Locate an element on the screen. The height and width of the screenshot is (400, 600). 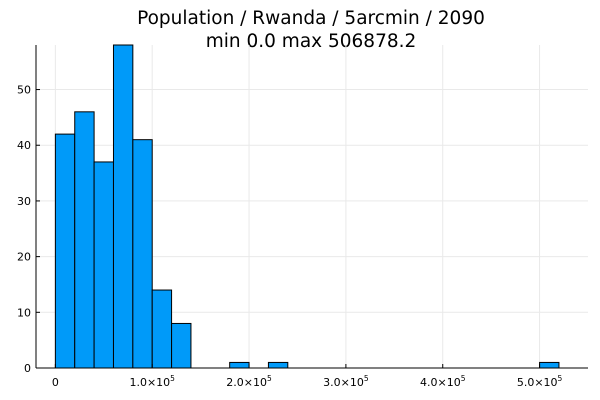
chart-title: Population / Rwanda / 5arcmin / 2090 is located at coordinates (311, 18).